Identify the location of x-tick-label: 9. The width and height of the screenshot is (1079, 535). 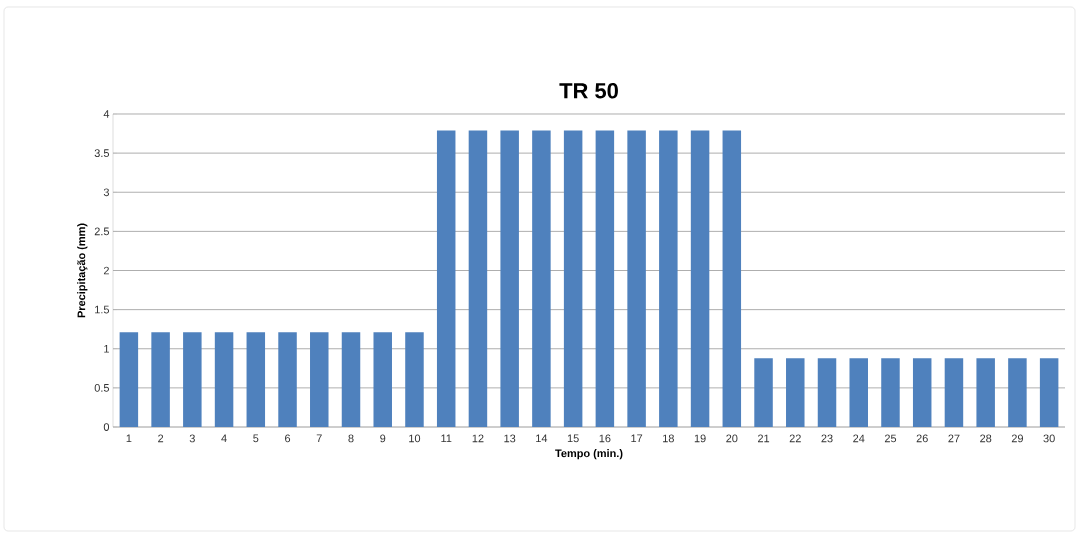
(383, 438).